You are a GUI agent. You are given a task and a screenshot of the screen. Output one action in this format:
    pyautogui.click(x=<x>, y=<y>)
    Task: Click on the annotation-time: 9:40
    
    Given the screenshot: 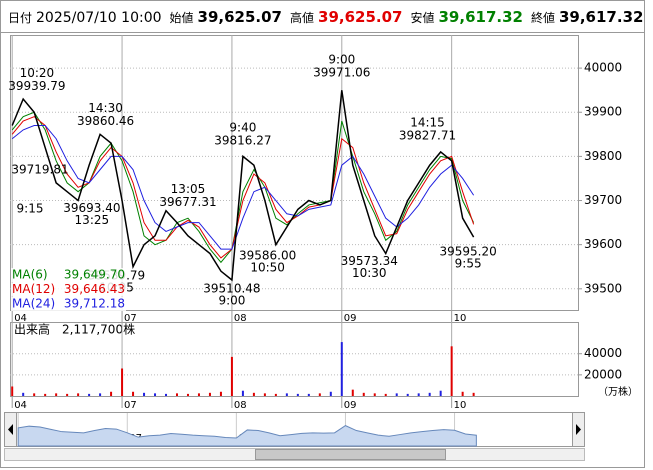 What is the action you would take?
    pyautogui.click(x=242, y=128)
    